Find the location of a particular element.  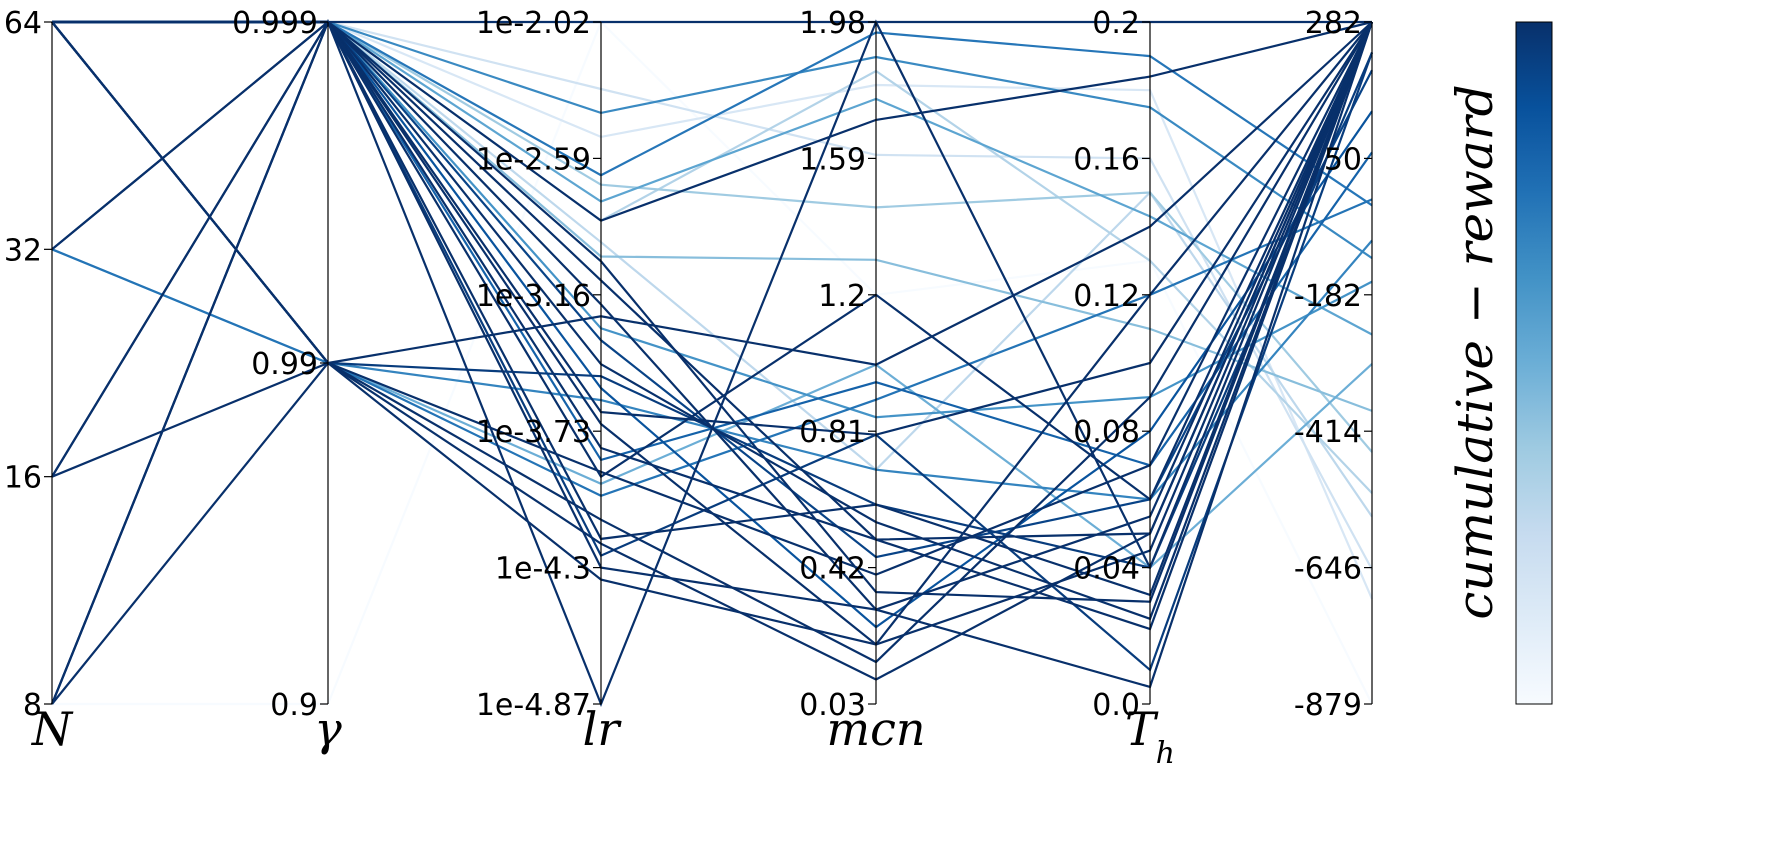

tick-label: 0.999 is located at coordinates (275, 23).